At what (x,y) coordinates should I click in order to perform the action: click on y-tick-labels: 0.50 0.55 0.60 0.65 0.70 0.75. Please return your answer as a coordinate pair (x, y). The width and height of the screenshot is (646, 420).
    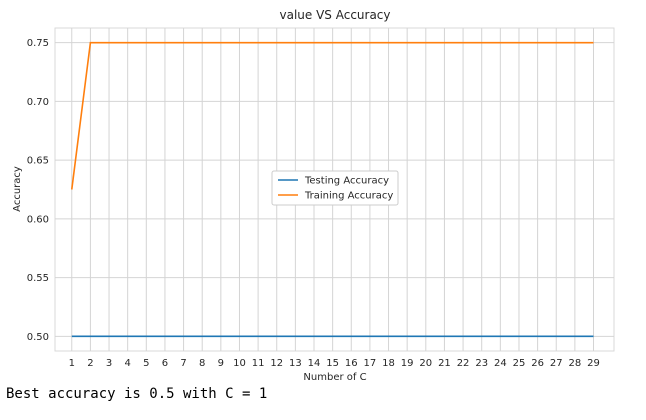
    Looking at the image, I should click on (38, 190).